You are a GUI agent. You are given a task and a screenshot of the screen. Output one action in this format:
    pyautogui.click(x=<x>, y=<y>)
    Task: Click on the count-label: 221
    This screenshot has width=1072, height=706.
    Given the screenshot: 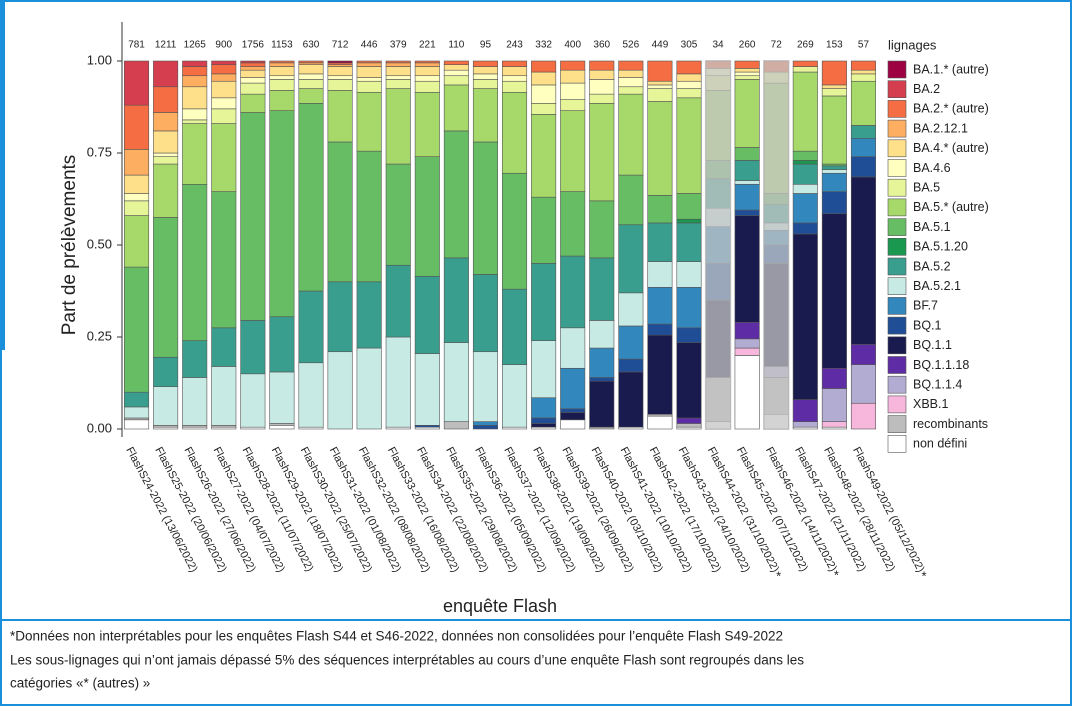 What is the action you would take?
    pyautogui.click(x=427, y=45)
    